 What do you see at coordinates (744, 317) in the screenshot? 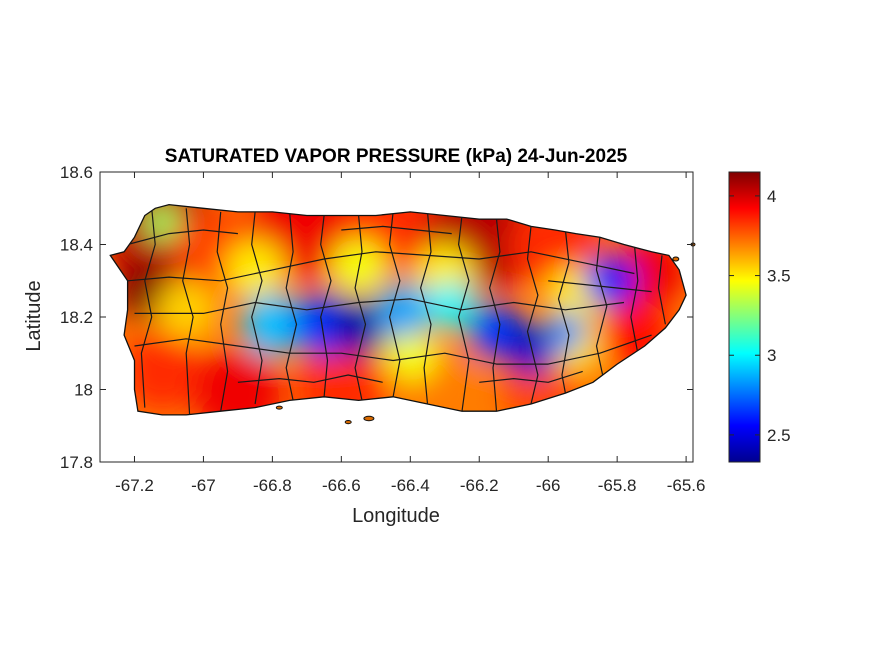
I see `colorbar-bar` at bounding box center [744, 317].